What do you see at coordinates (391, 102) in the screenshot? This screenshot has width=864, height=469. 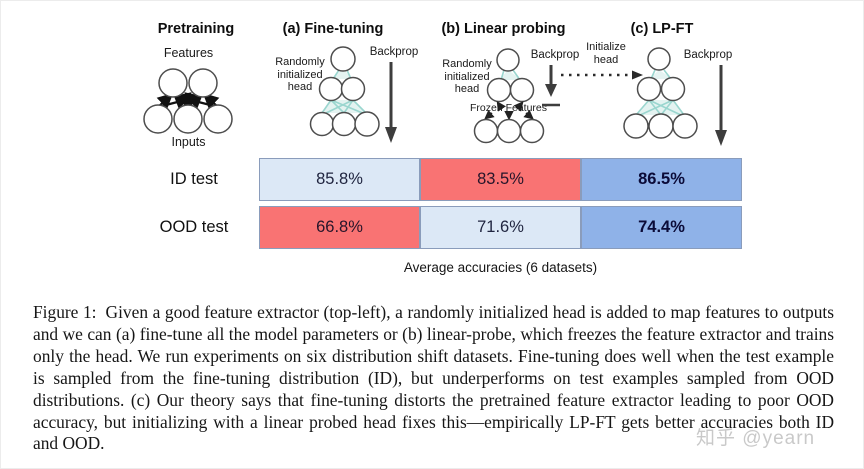 I see `backprop-arrow-icon-a` at bounding box center [391, 102].